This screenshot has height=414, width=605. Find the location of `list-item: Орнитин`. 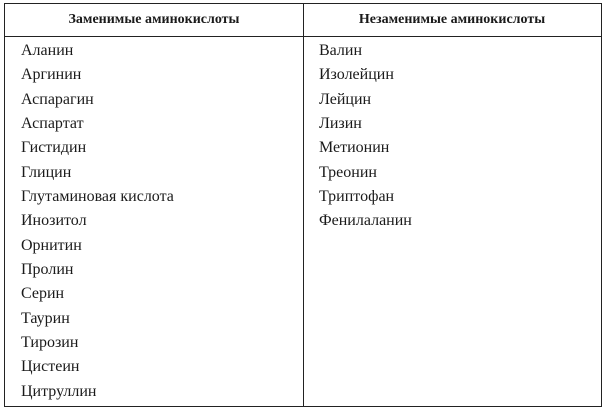

list-item: Орнитин is located at coordinates (51, 245).